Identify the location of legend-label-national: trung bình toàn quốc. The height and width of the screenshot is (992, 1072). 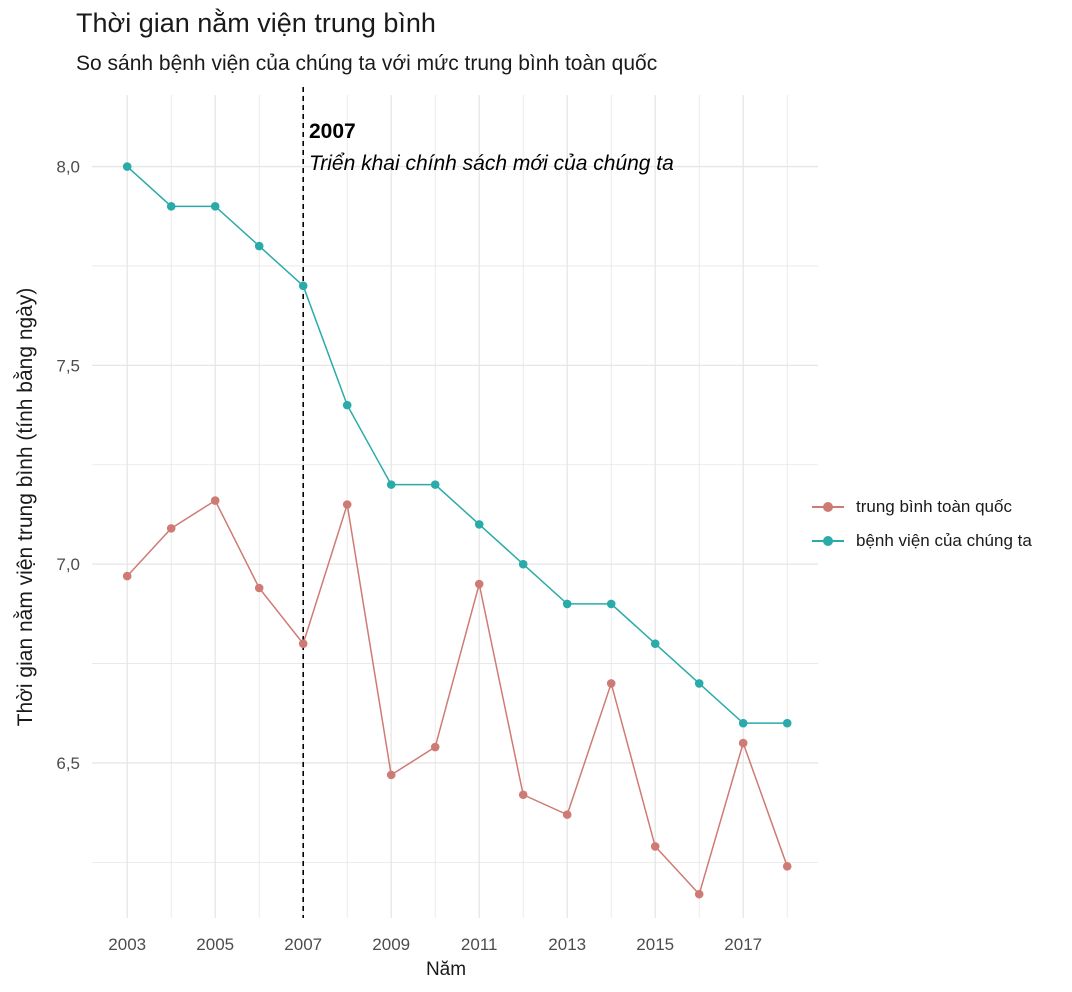
(934, 506).